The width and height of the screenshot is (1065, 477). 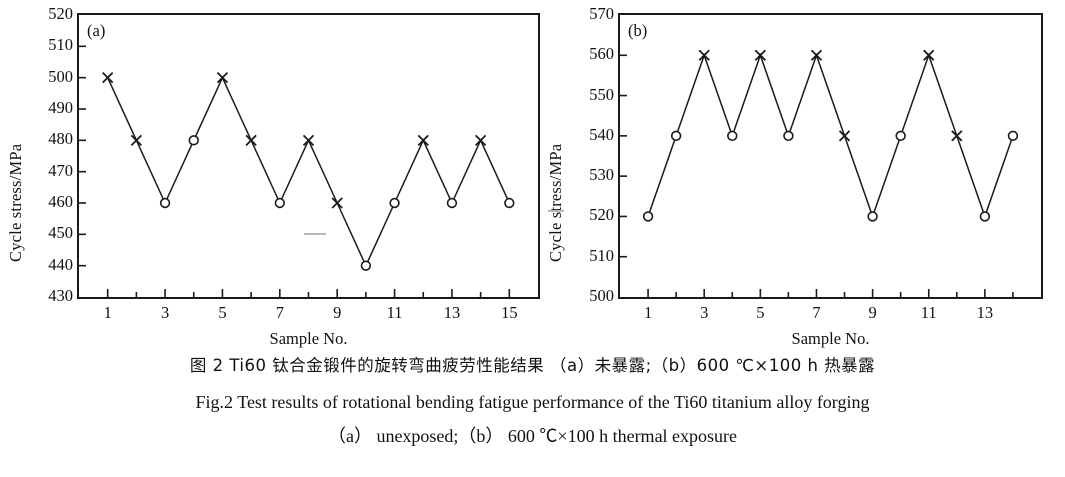 I want to click on y-tick-label: 560, so click(x=601, y=54).